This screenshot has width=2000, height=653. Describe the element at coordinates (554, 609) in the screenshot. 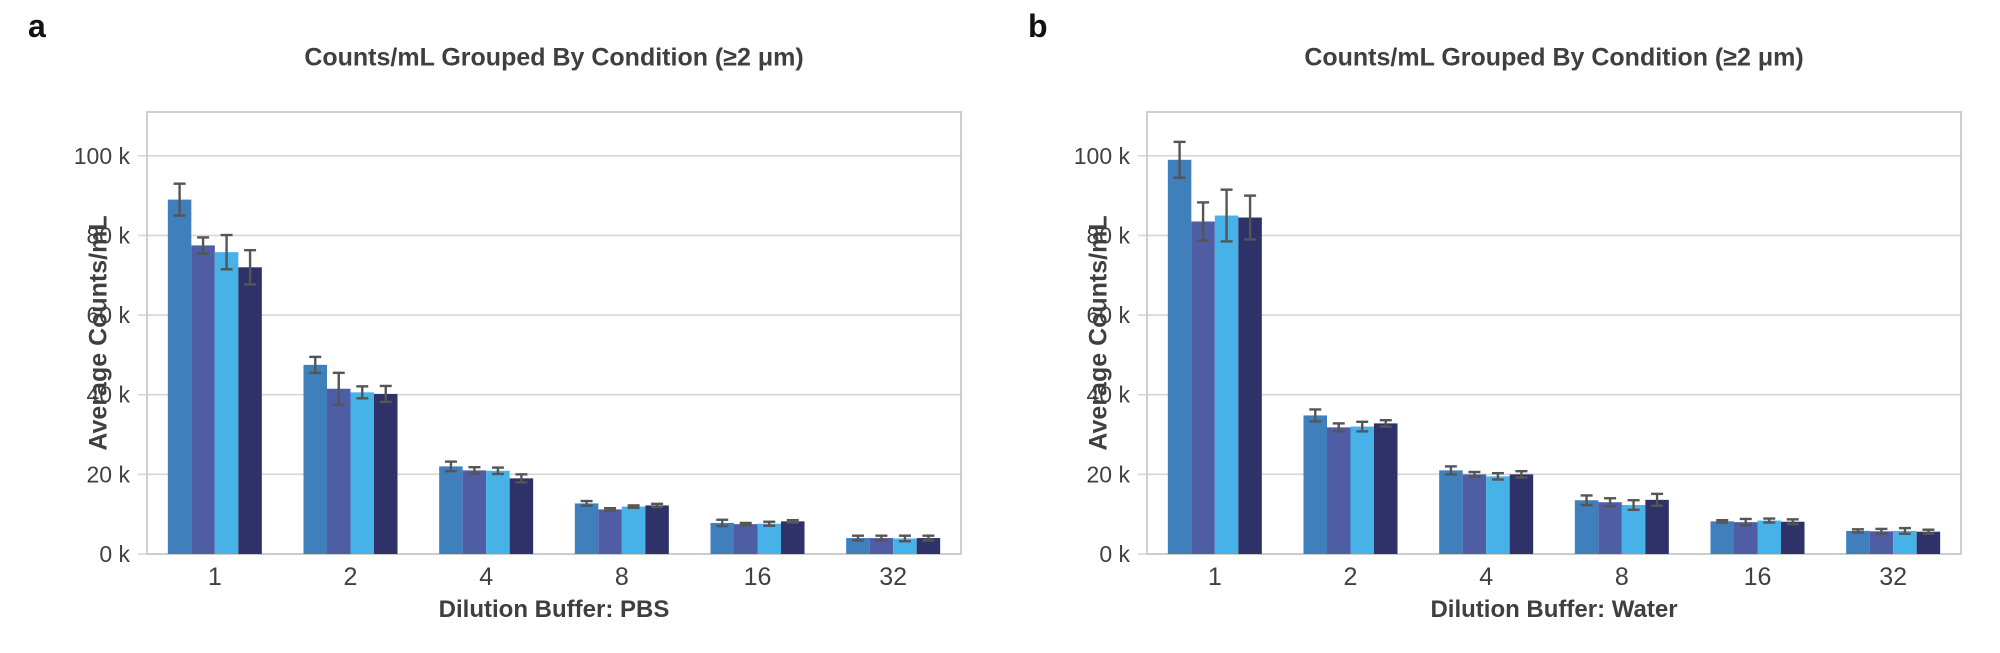

I see `x-axis-title-a: Dilution Buffer: PBS` at that location.